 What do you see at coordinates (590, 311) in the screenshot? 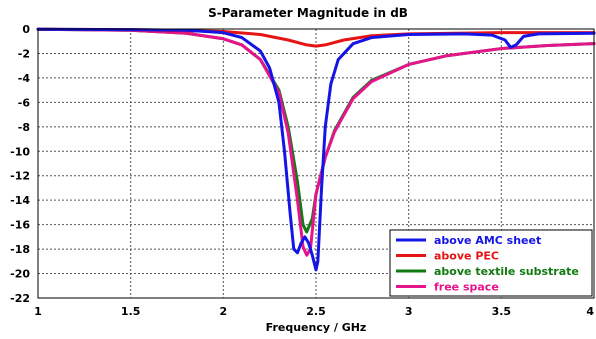
I see `x-tick-label: 4` at bounding box center [590, 311].